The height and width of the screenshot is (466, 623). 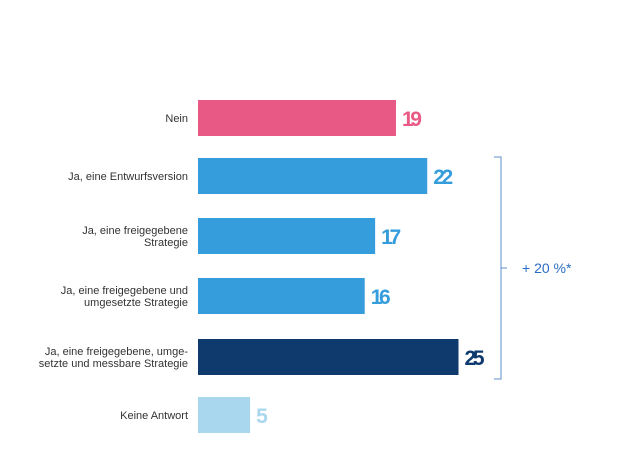 What do you see at coordinates (116, 352) in the screenshot?
I see `category-label: Ja, eine freigegebene, umge-` at bounding box center [116, 352].